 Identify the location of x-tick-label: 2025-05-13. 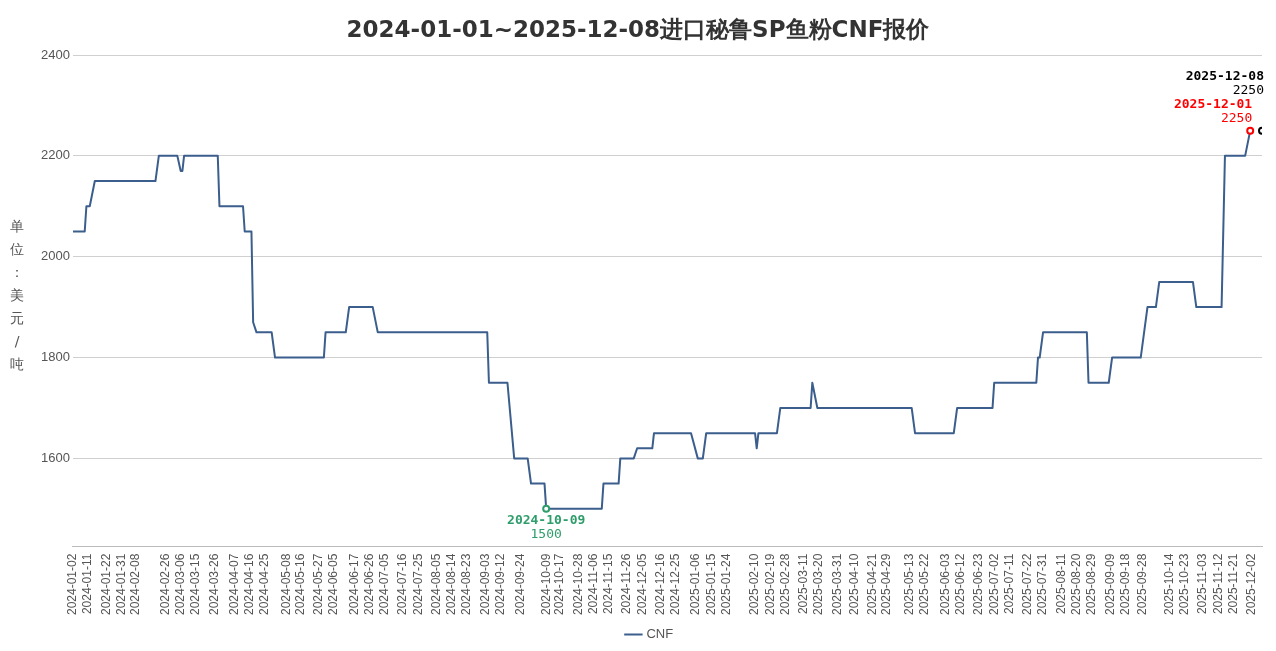
(909, 584).